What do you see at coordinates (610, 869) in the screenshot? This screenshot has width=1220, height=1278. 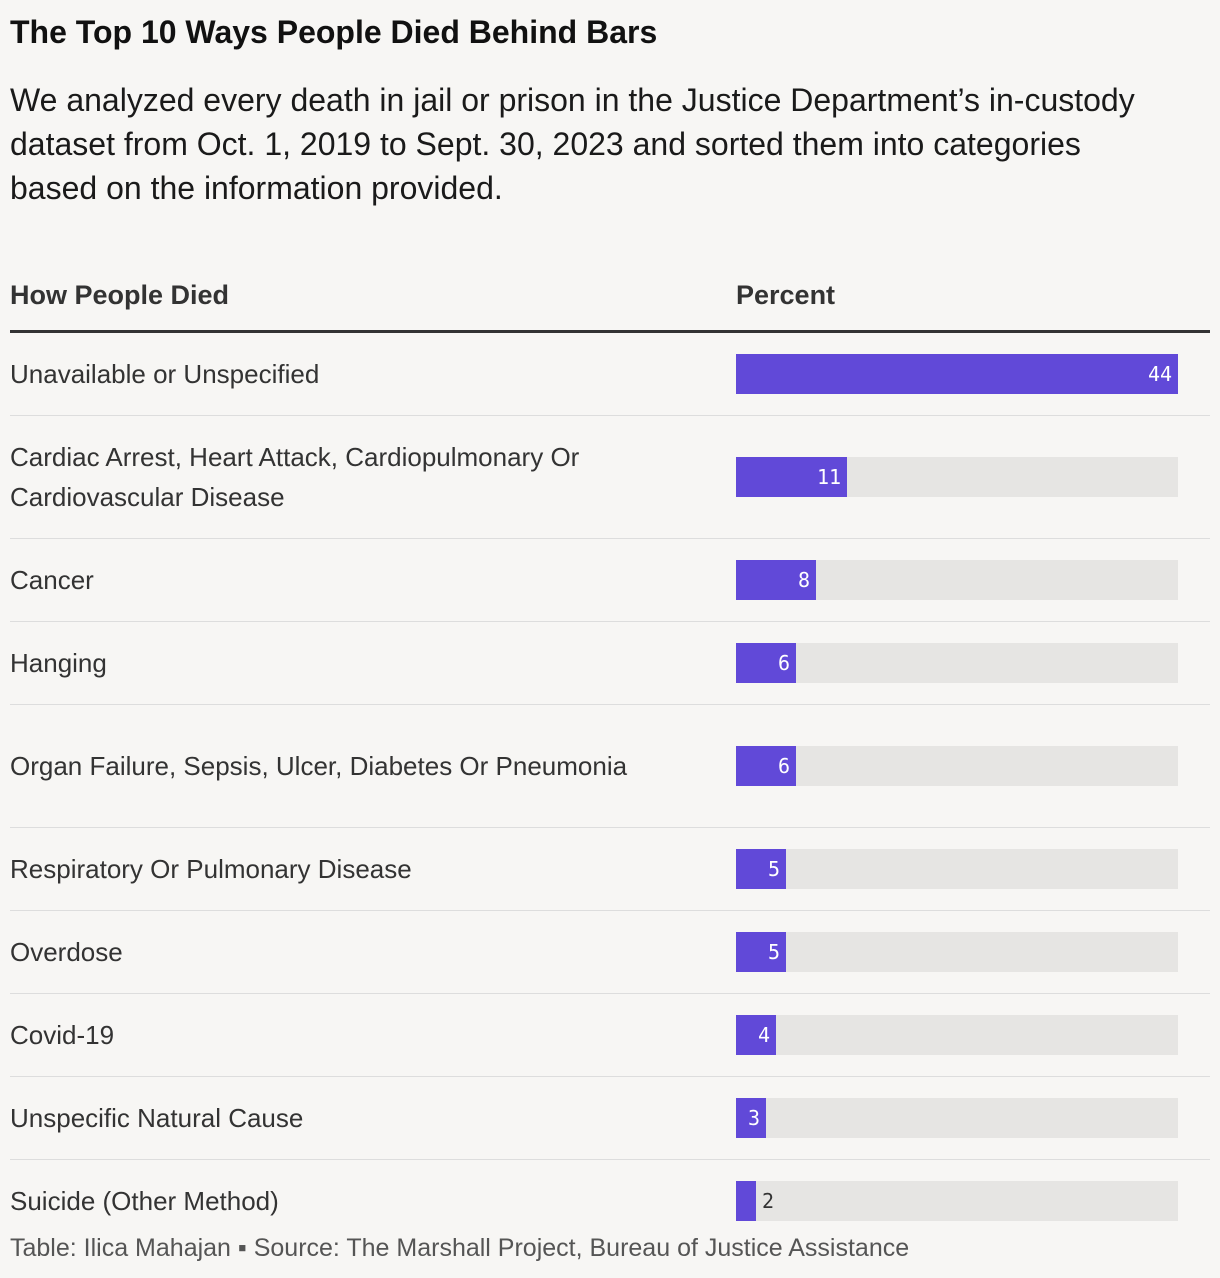 I see `table-row: Respiratory Or Pulmonary Disease 5` at bounding box center [610, 869].